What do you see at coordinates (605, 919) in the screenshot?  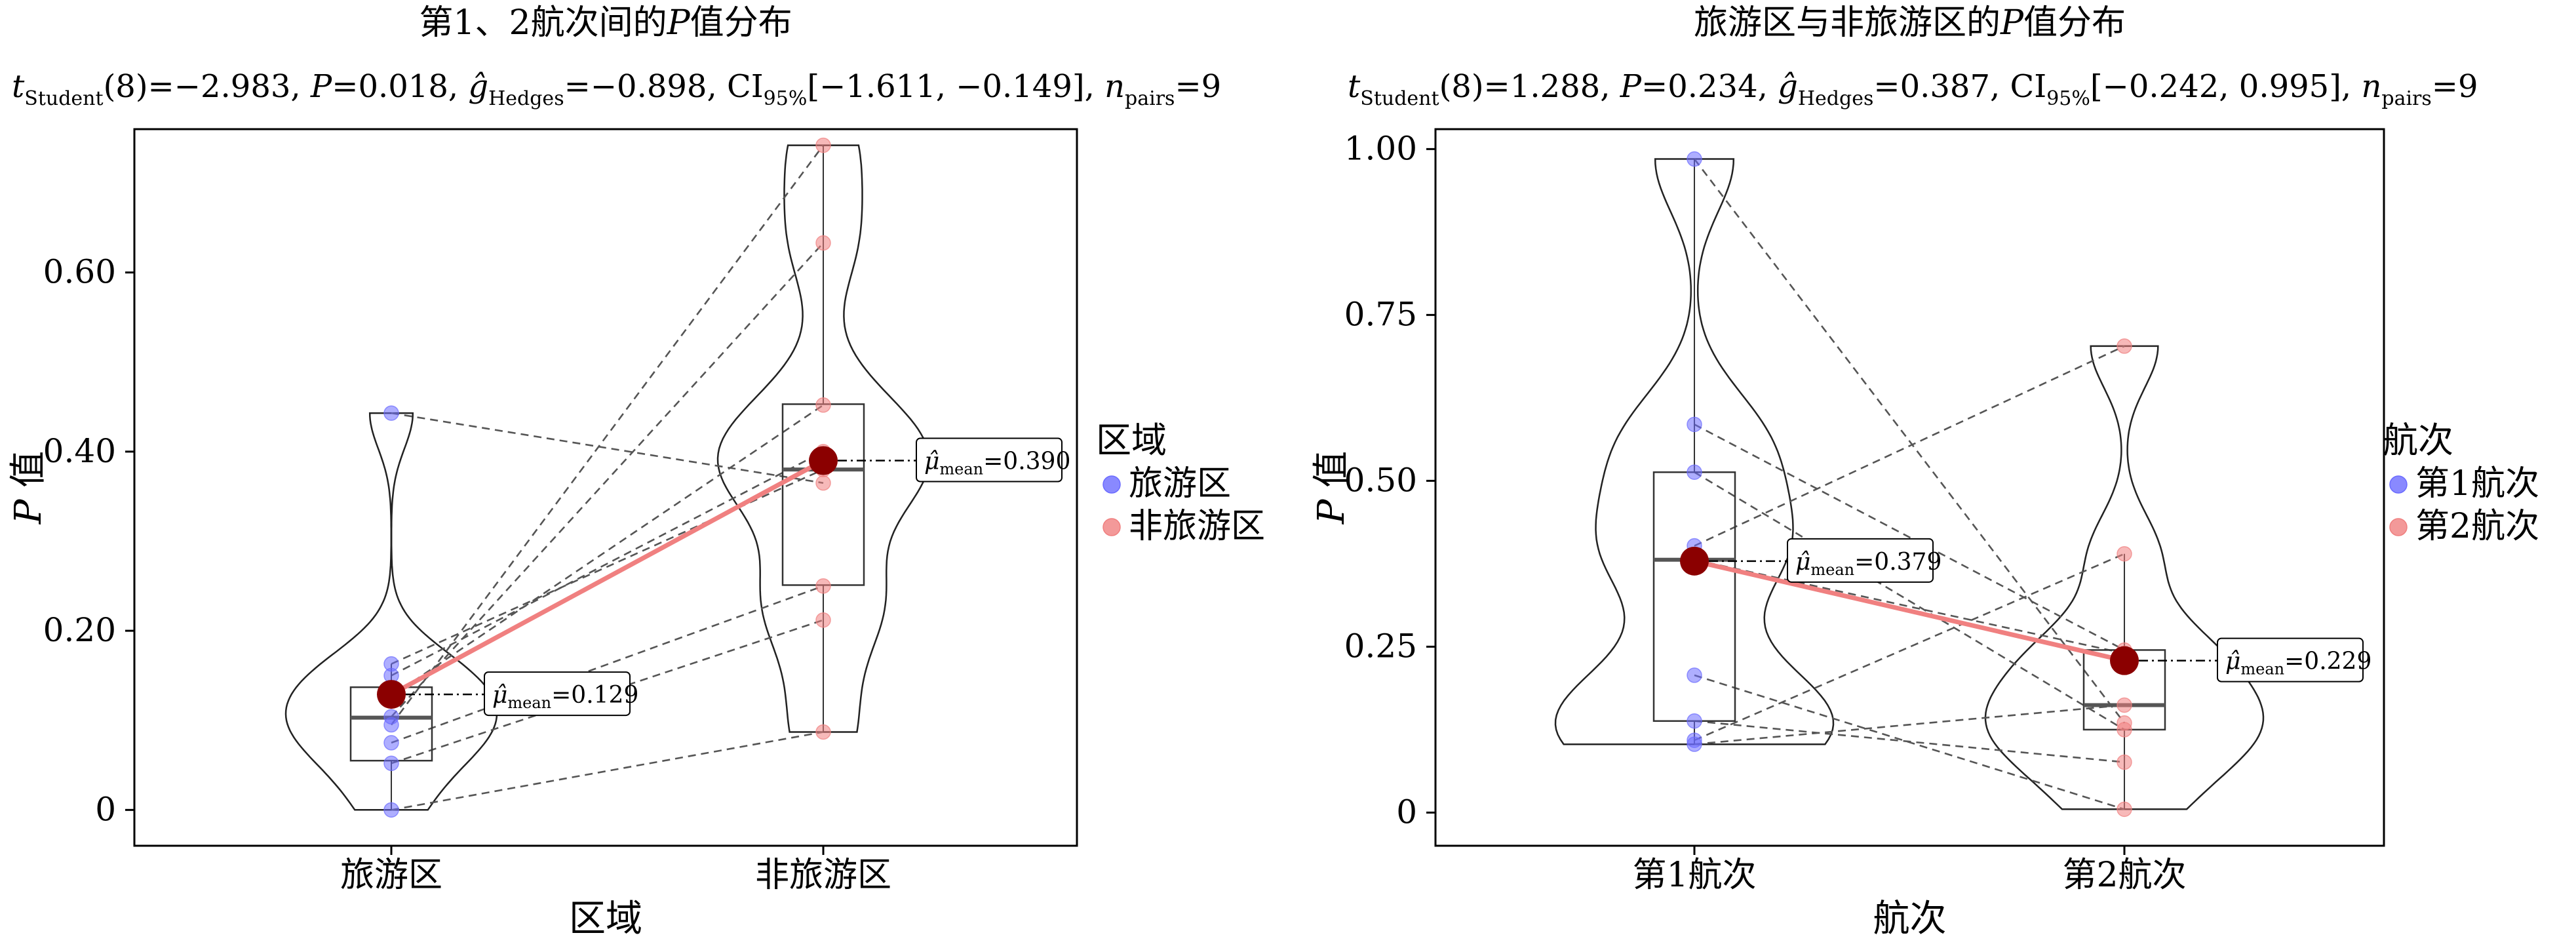 I see `x-axis-label: 区域` at bounding box center [605, 919].